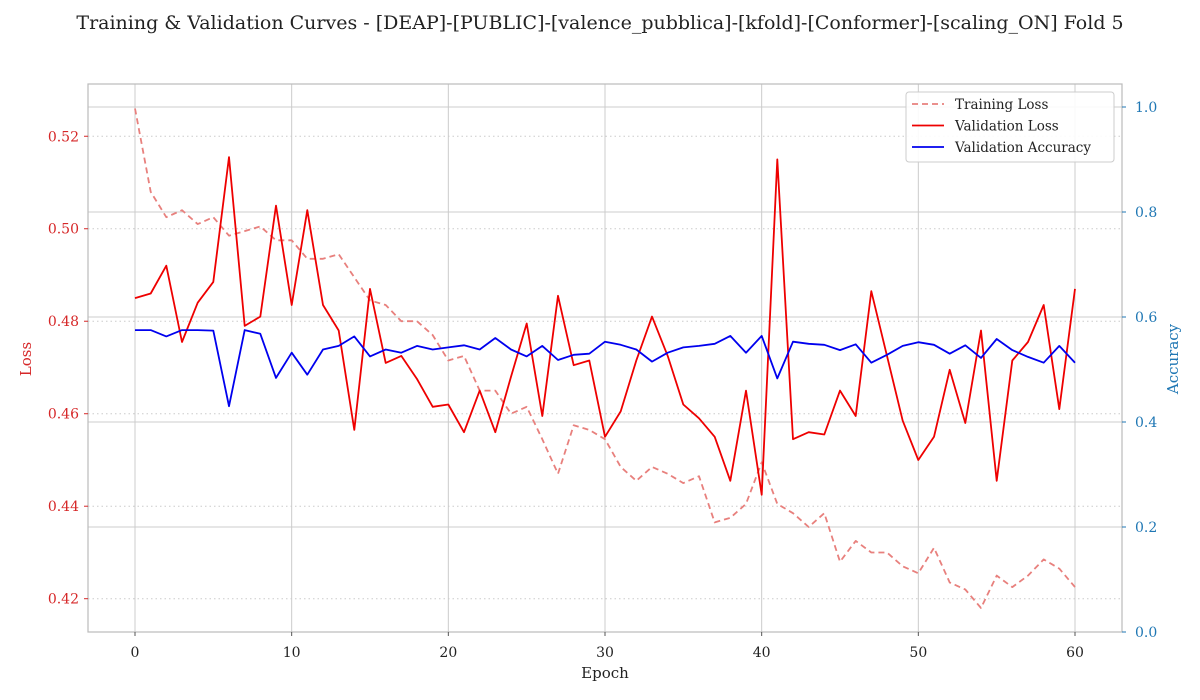  I want to click on x-tick-label: 0, so click(135, 653).